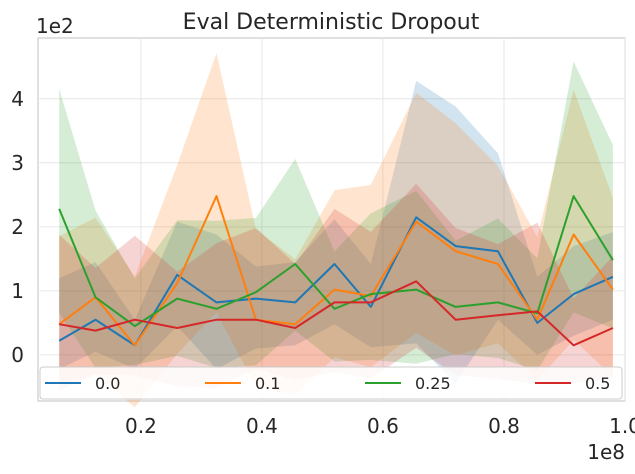 The height and width of the screenshot is (474, 635). What do you see at coordinates (55, 26) in the screenshot?
I see `y-multiplier: 1e2` at bounding box center [55, 26].